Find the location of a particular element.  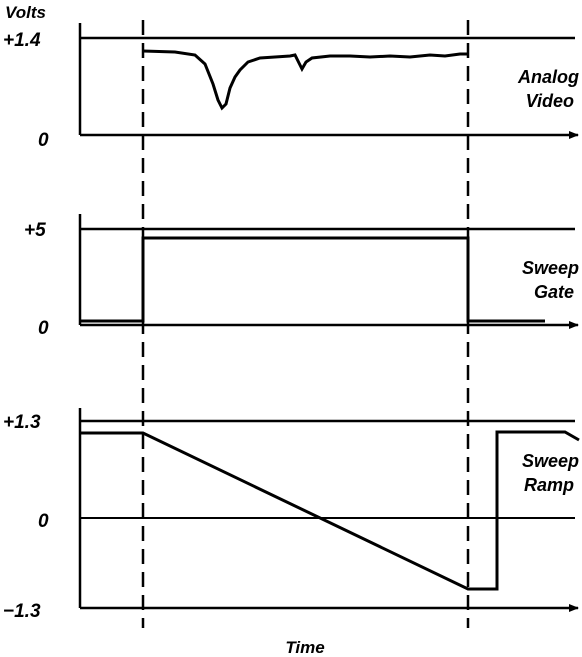

analog-video-zero-value: 0 is located at coordinates (43, 140).